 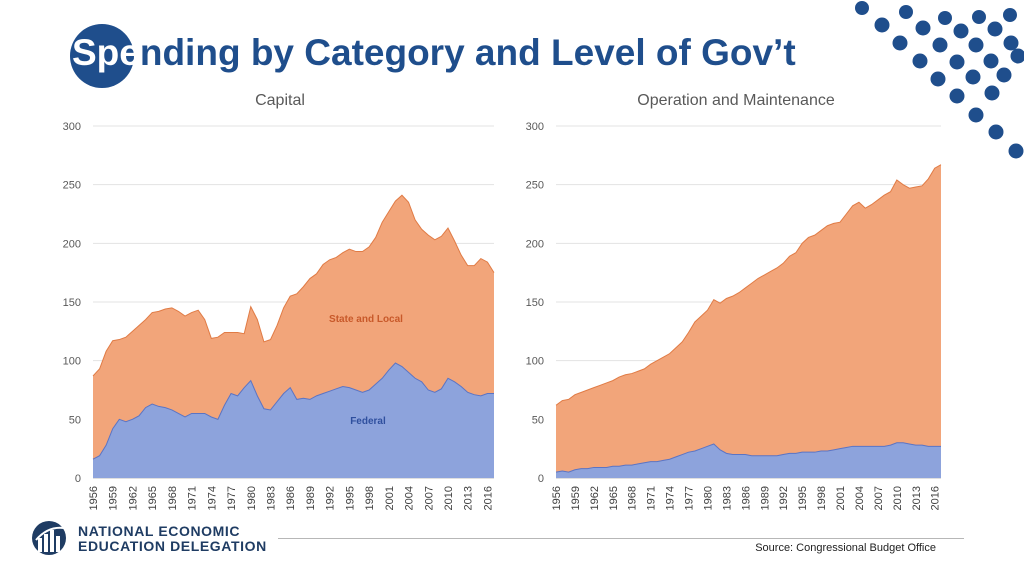 I want to click on footer-divider, so click(x=621, y=538).